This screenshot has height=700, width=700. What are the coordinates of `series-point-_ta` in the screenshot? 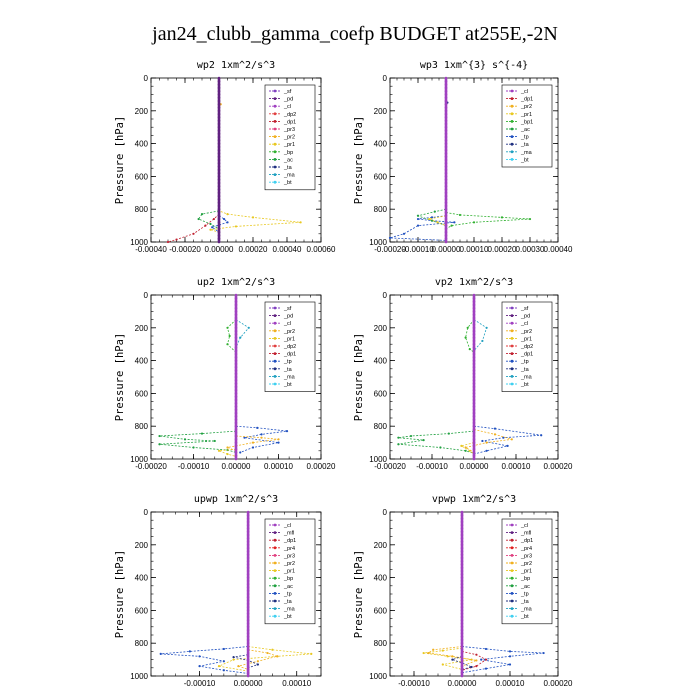 It's located at (257, 664).